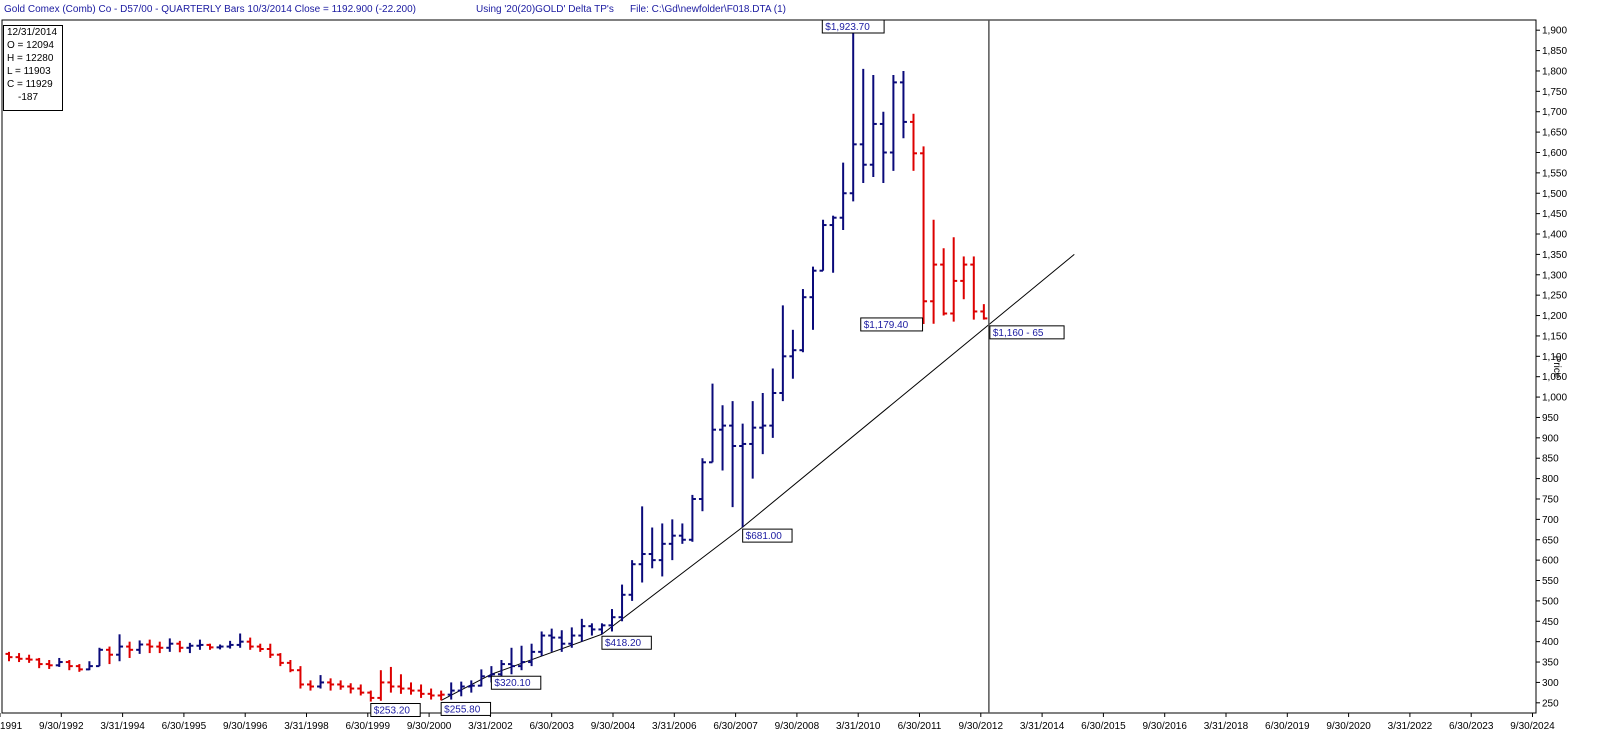 The height and width of the screenshot is (756, 1600). What do you see at coordinates (1471, 726) in the screenshot?
I see `x-tick-label: 6/30/2023` at bounding box center [1471, 726].